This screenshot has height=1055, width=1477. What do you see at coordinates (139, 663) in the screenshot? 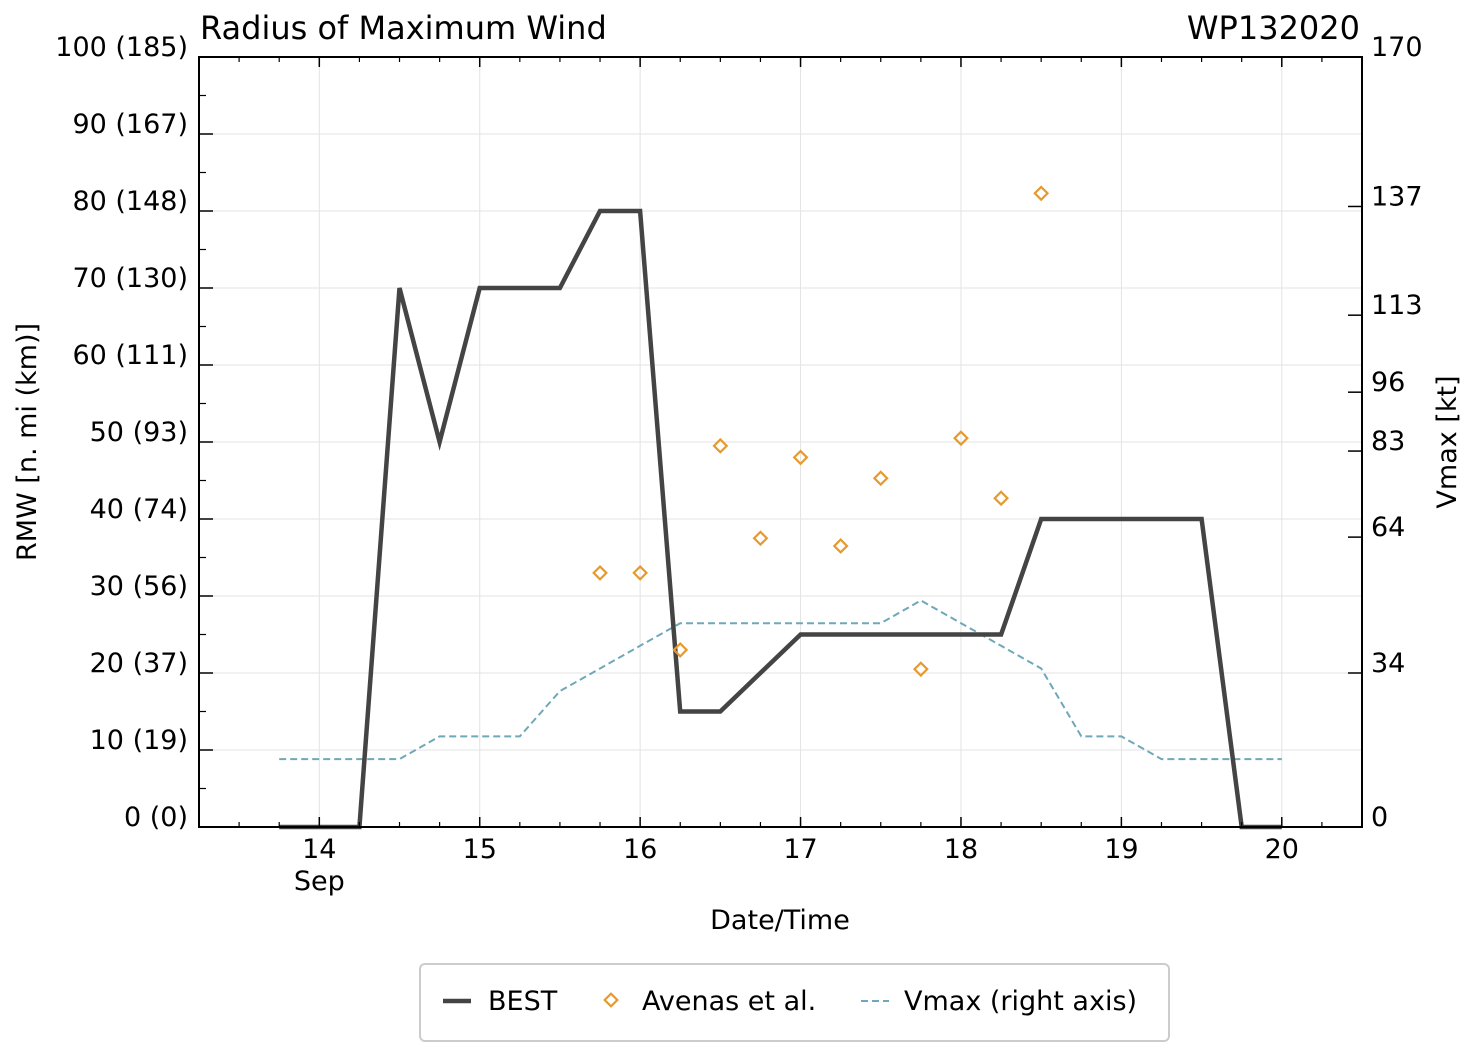
I see `y-tick-label: 20 (37)` at bounding box center [139, 663].